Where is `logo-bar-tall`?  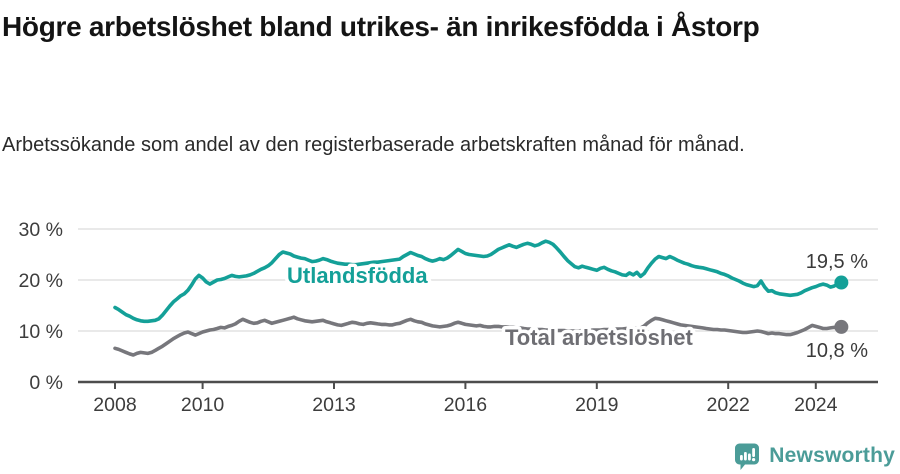
logo-bar-tall is located at coordinates (746, 456).